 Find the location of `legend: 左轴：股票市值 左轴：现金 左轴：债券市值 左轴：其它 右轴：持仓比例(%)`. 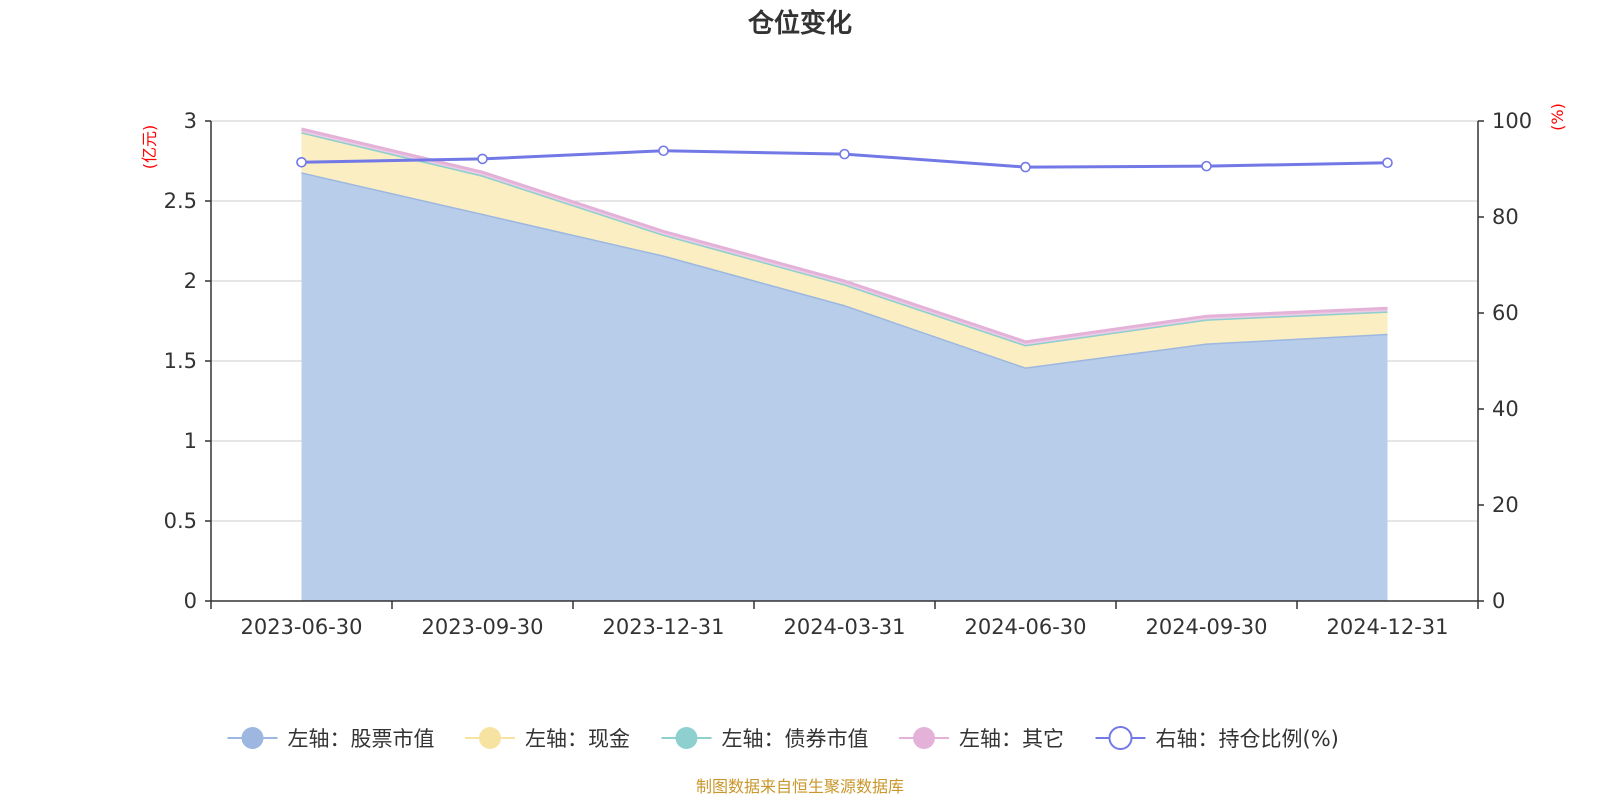

legend: 左轴：股票市值 左轴：现金 左轴：债券市值 左轴：其它 右轴：持仓比例(%) is located at coordinates (783, 738).